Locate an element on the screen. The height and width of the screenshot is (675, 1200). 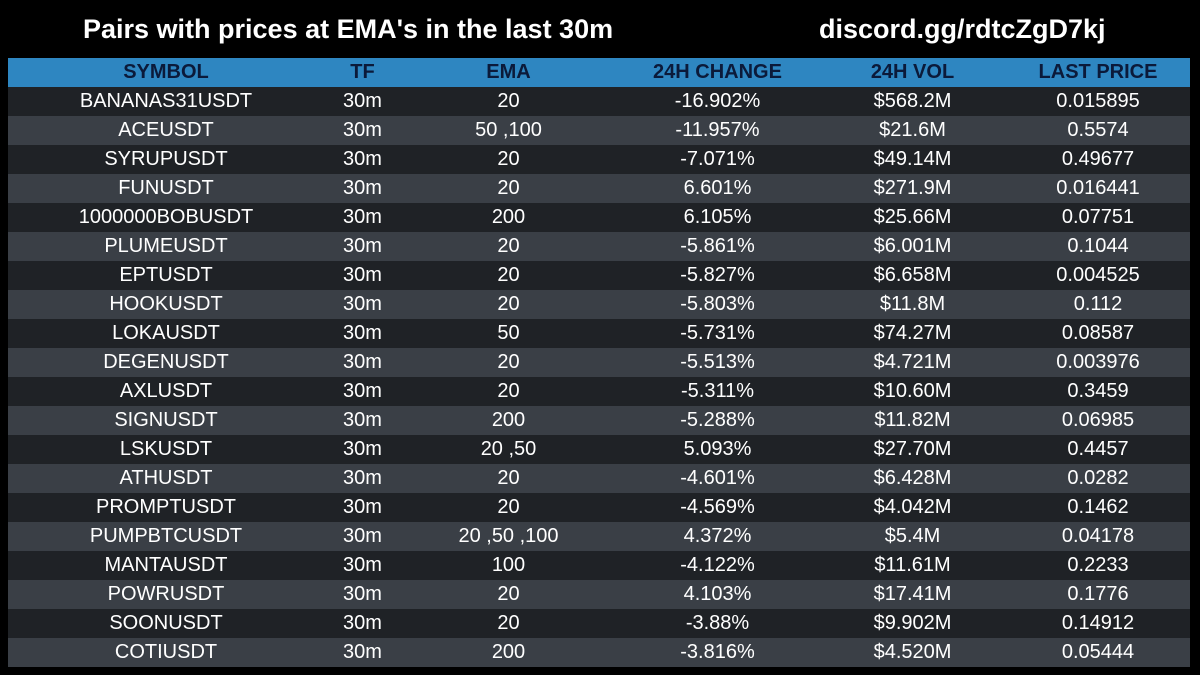
volume-cell: $17.41M is located at coordinates (912, 594).